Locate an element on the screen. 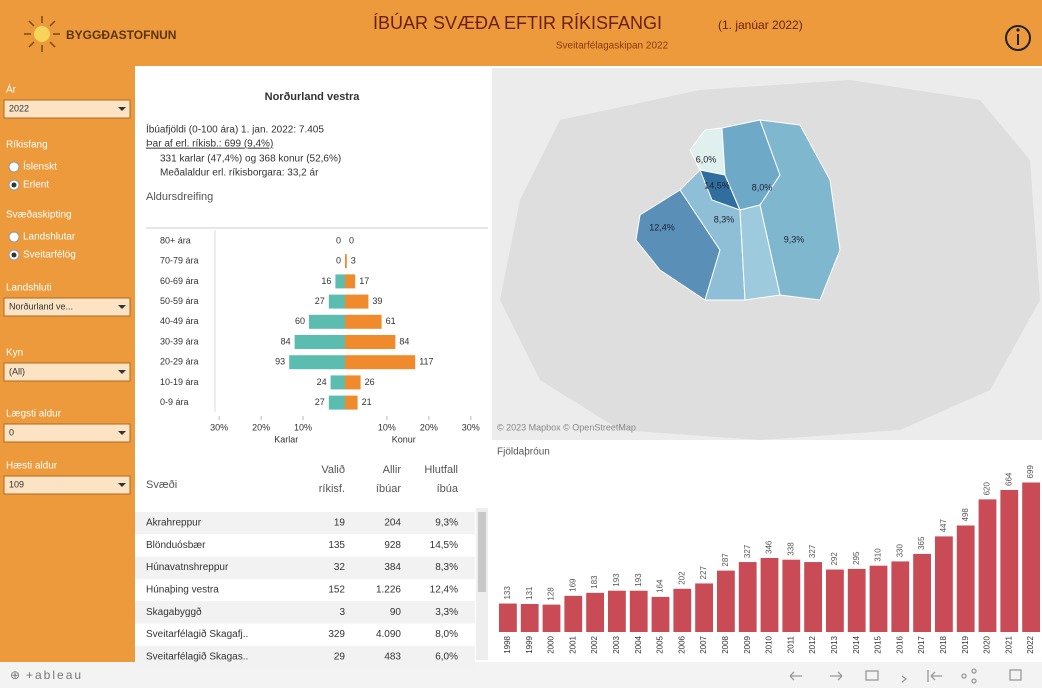  x-tick-label: 30% is located at coordinates (471, 427).